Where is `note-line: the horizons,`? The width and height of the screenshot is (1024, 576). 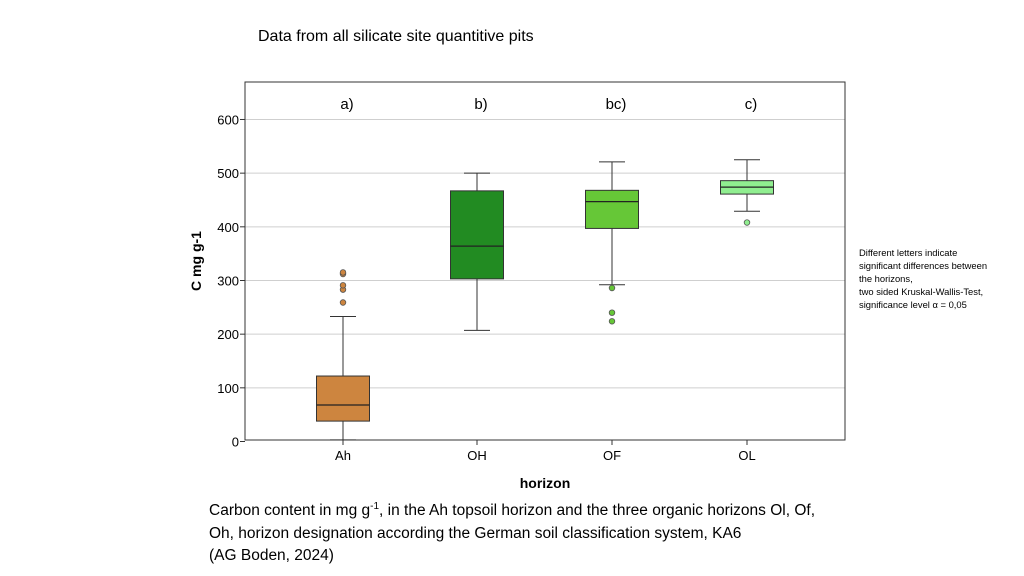 note-line: the horizons, is located at coordinates (886, 278).